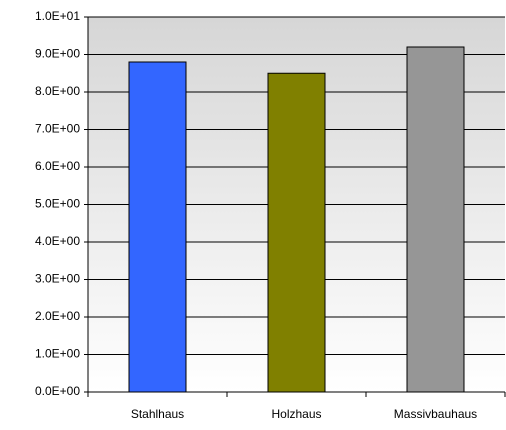 The image size is (506, 430). I want to click on y-tick-label: 1.0E+00, so click(57, 354).